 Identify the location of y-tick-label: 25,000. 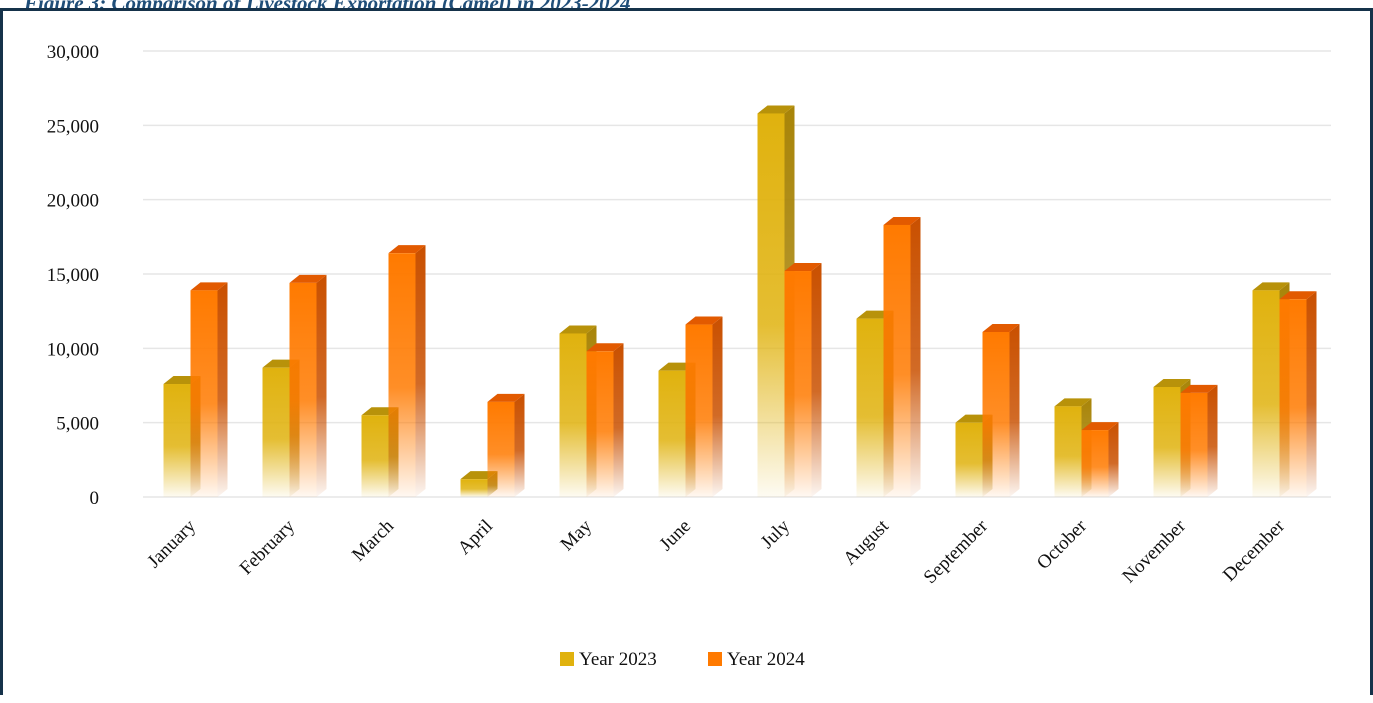
(73, 126).